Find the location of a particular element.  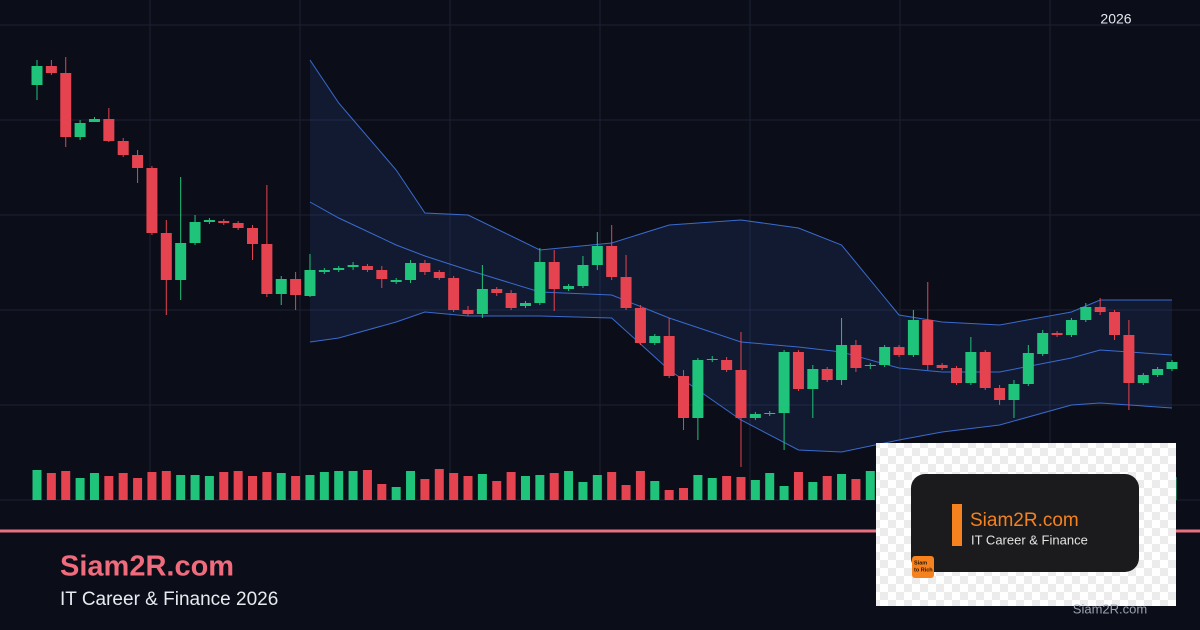

brand-subtitle: IT Career & Finance 2026 is located at coordinates (169, 599).